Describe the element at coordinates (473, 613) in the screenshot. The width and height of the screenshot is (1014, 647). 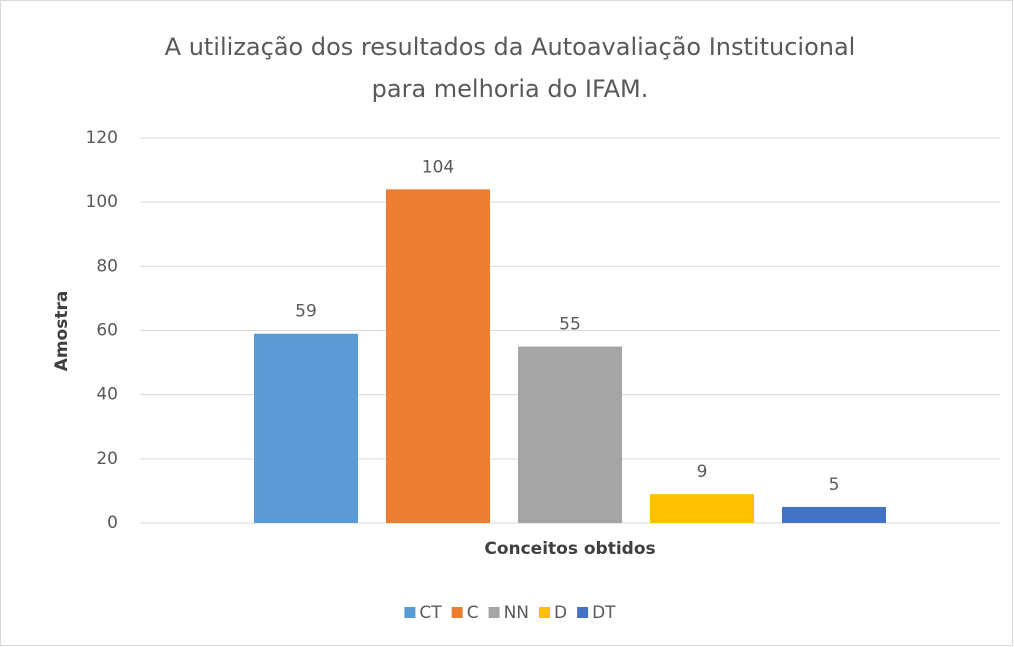
I see `legend-label: C` at that location.